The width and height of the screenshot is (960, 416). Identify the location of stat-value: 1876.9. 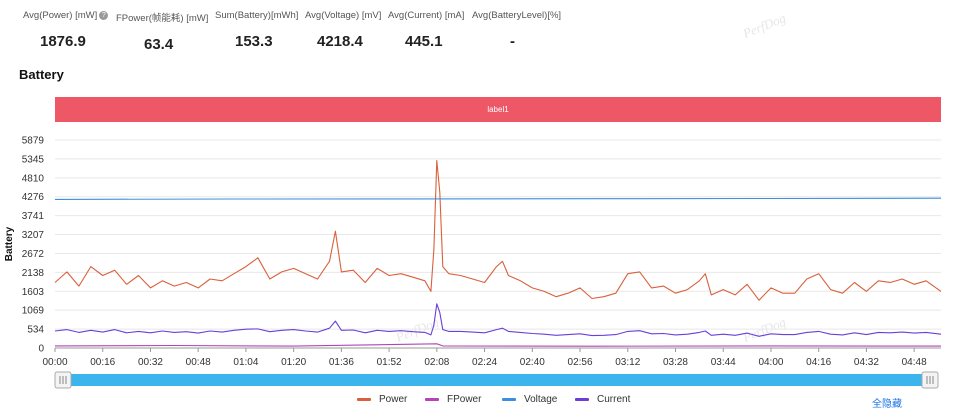
(63, 41).